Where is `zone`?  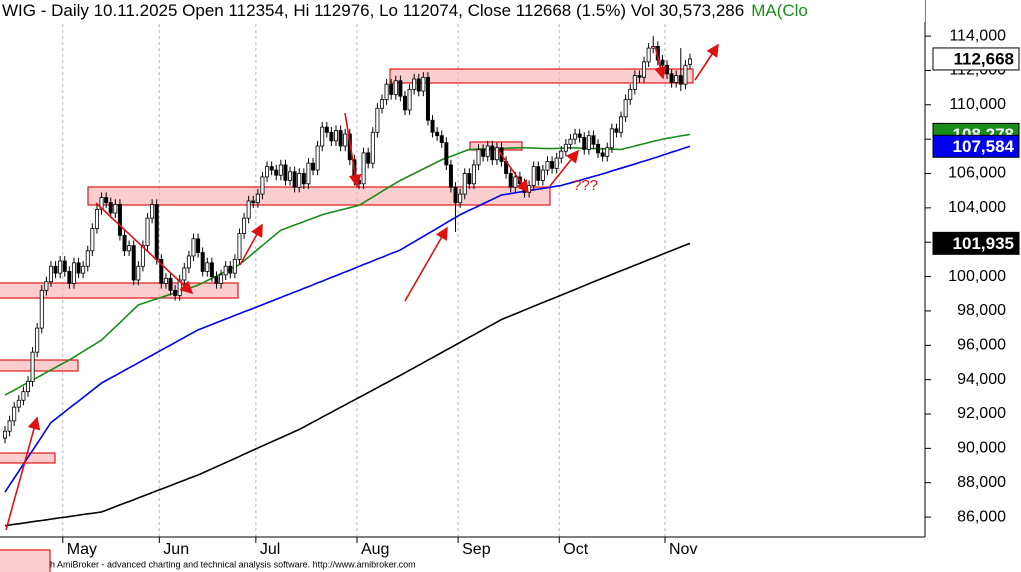 zone is located at coordinates (119, 290).